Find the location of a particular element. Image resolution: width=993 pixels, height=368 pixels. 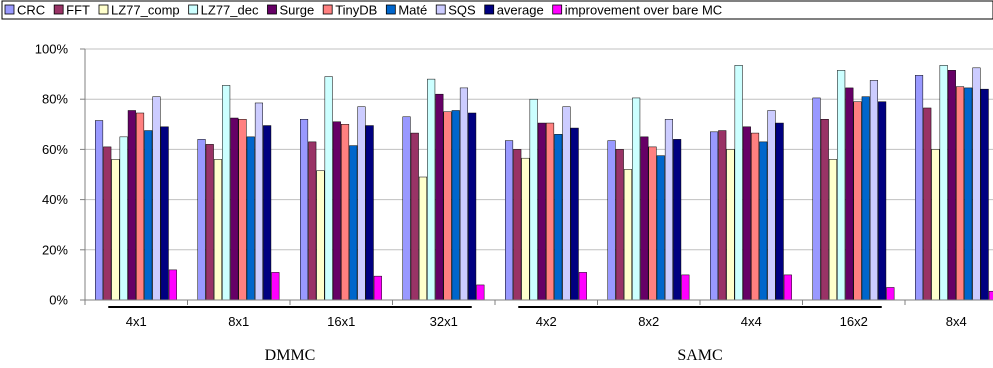

legend-label: FFT is located at coordinates (78, 10).